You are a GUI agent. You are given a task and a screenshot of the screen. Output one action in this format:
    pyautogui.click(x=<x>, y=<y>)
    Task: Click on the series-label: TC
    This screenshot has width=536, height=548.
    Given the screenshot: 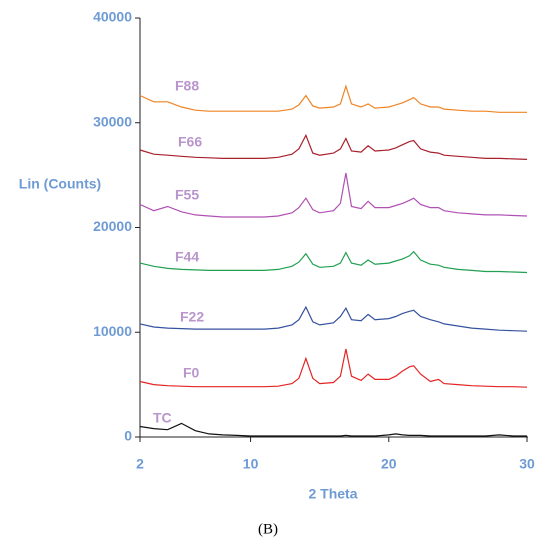 What is the action you would take?
    pyautogui.click(x=162, y=418)
    